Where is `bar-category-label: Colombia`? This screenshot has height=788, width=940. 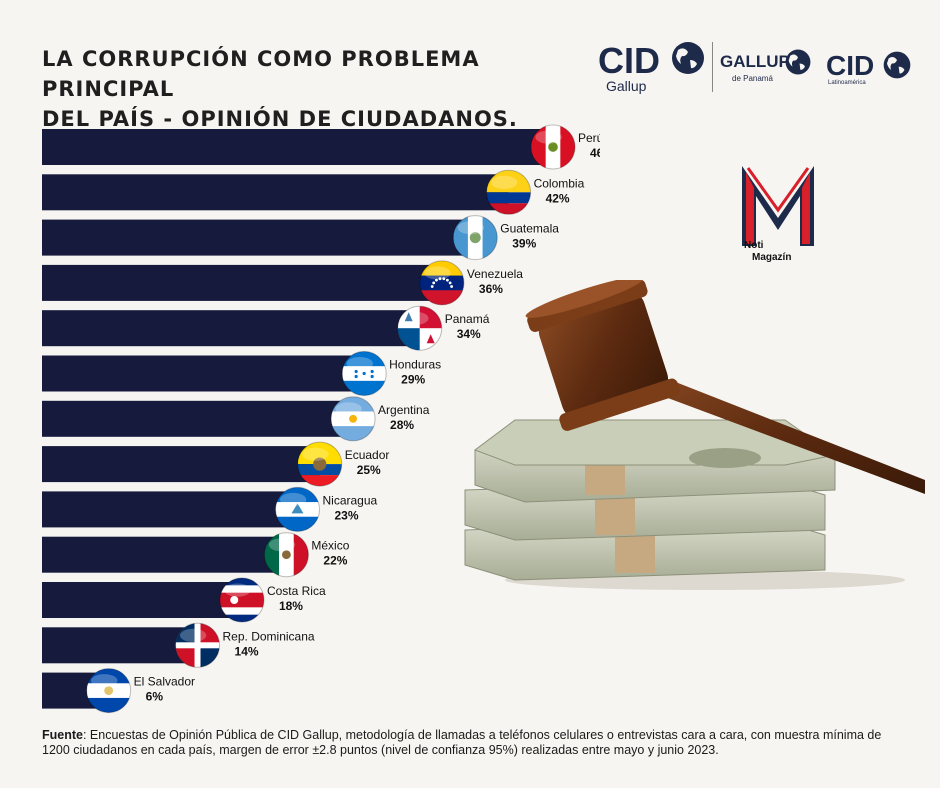 bar-category-label: Colombia is located at coordinates (559, 183).